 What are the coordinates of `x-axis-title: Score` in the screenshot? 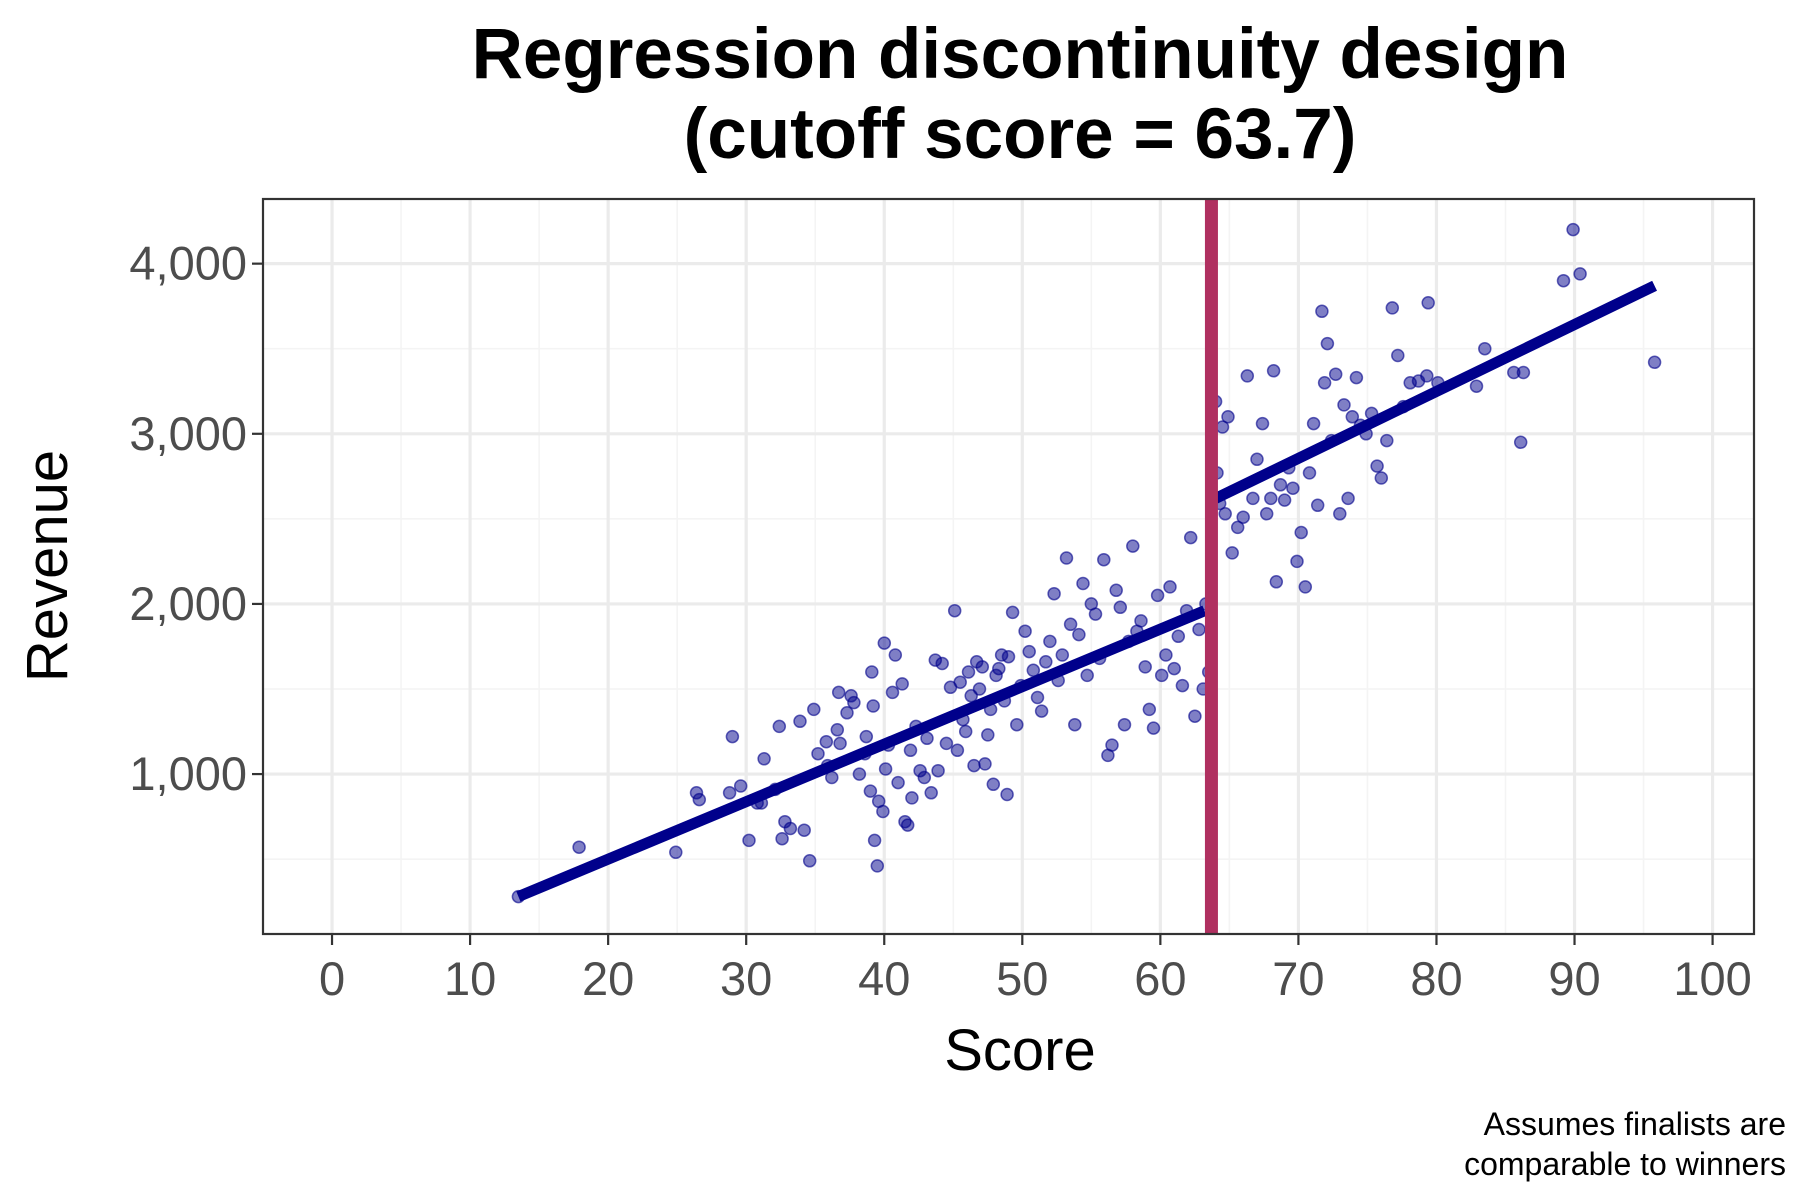 It's located at (1020, 1050).